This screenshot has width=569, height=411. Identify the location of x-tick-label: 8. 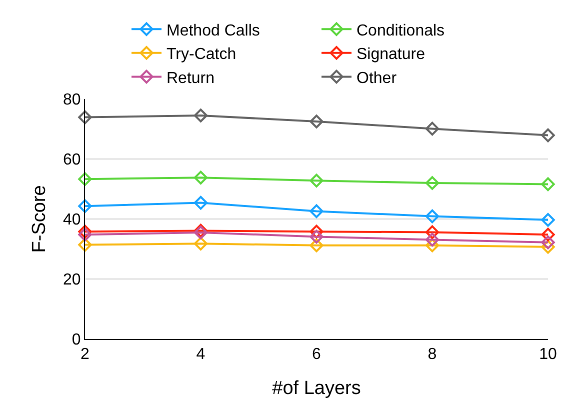
(432, 355).